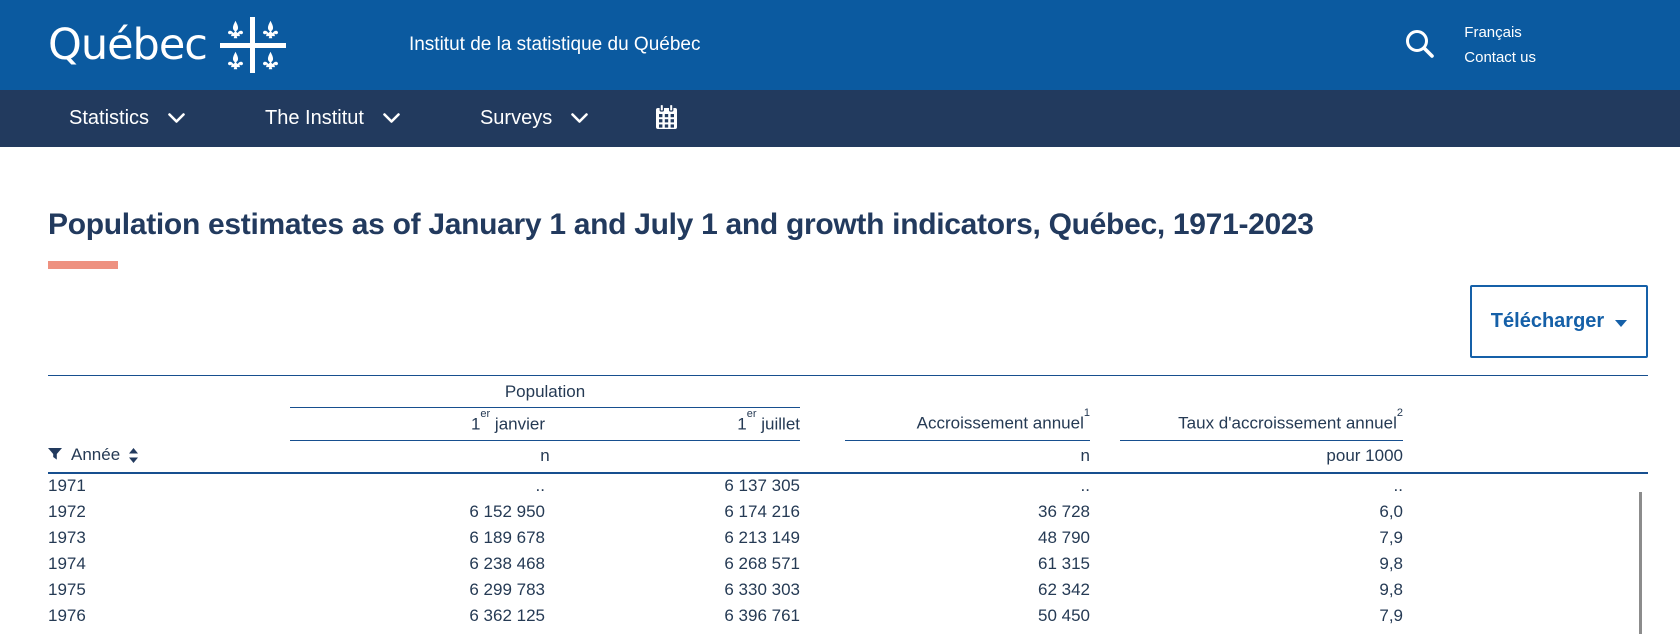 The width and height of the screenshot is (1680, 634). What do you see at coordinates (1547, 321) in the screenshot?
I see `download-button-label: Télécharger` at bounding box center [1547, 321].